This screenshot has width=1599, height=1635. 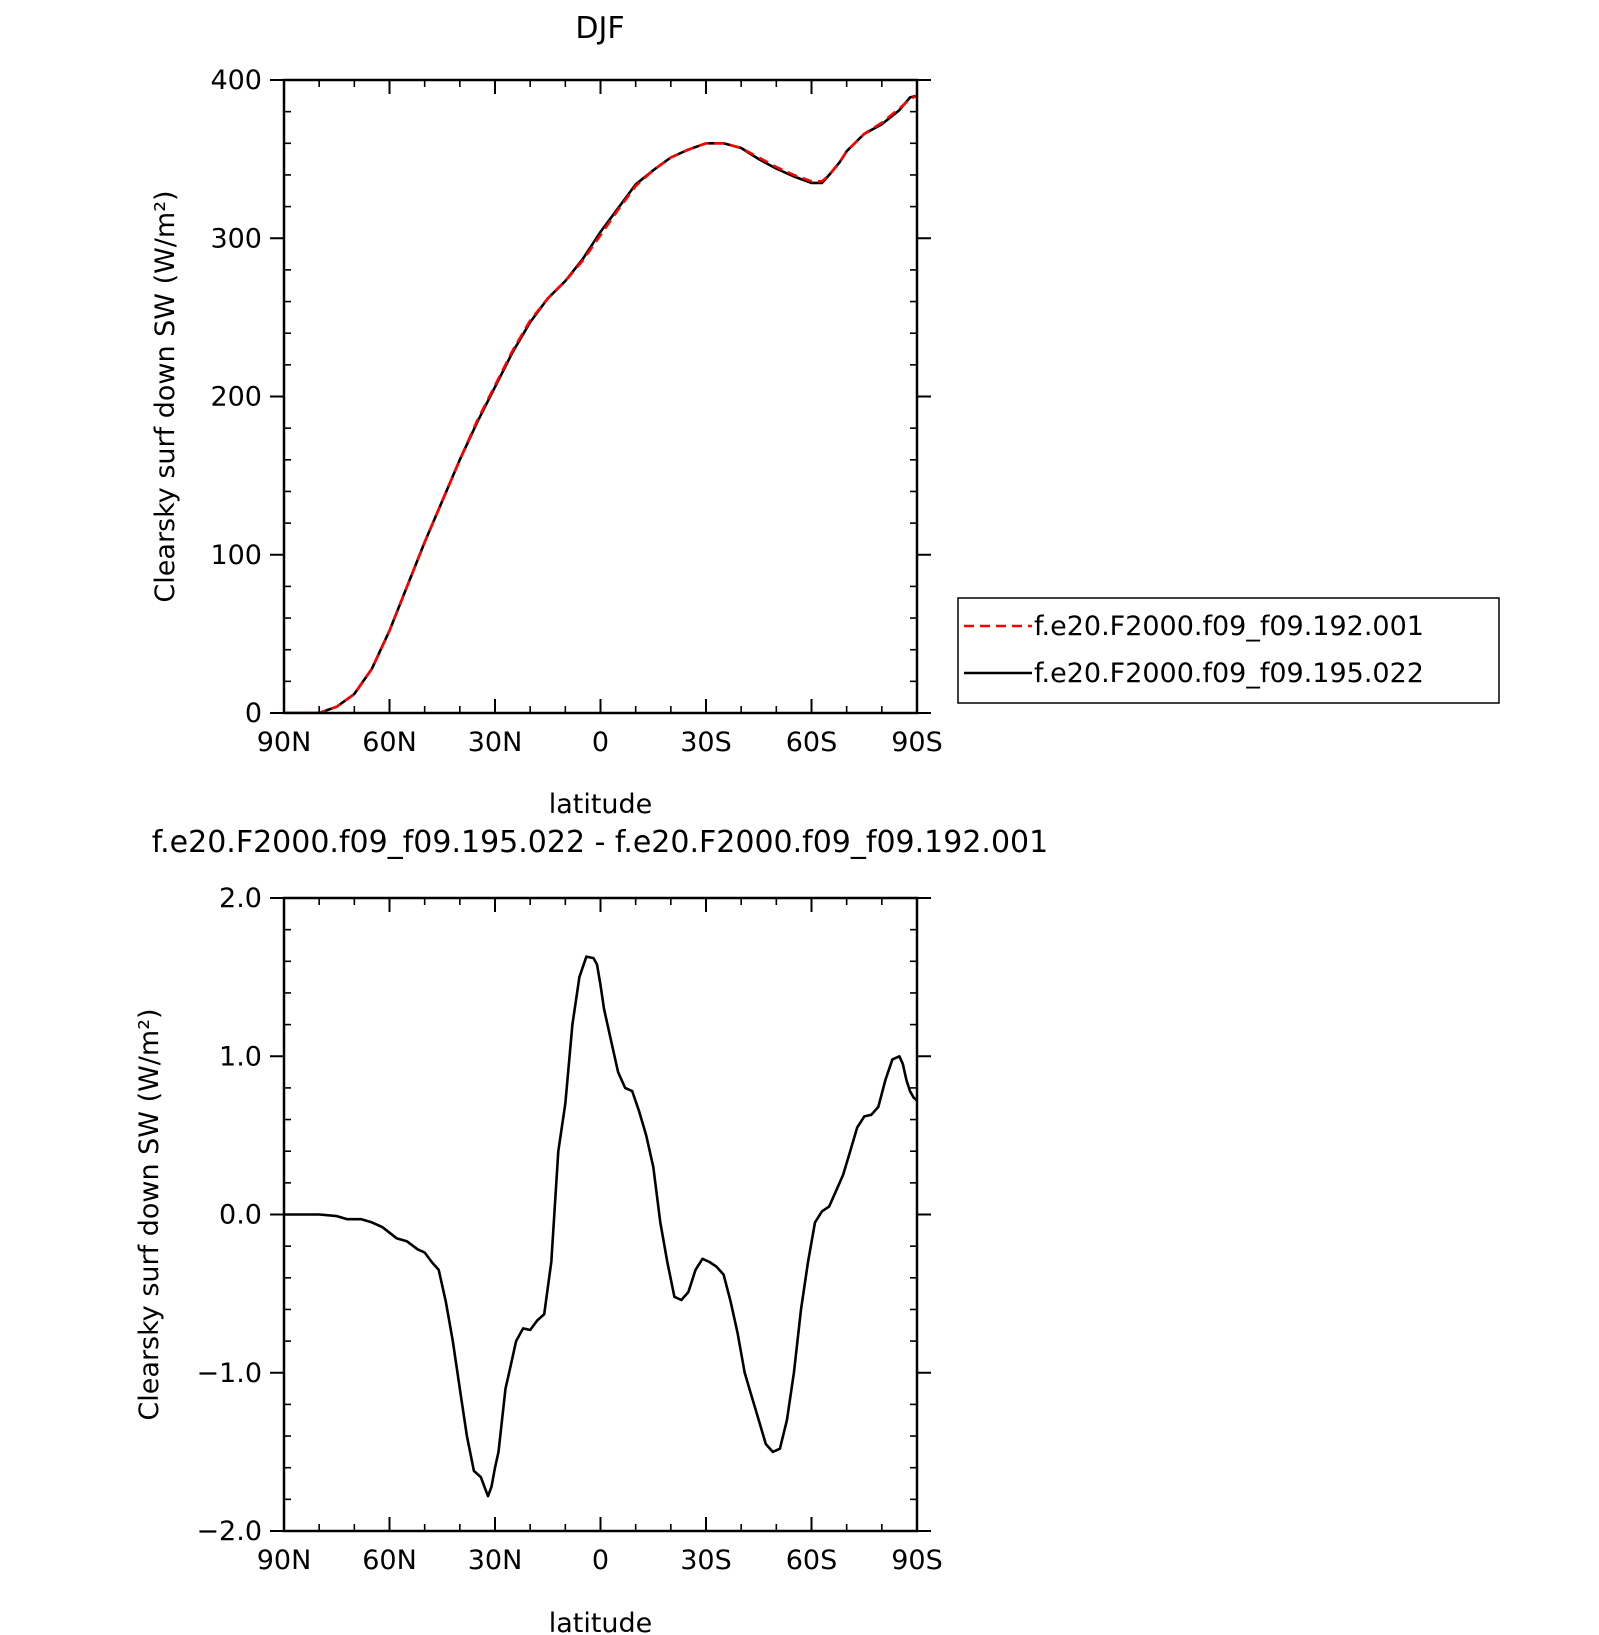 I want to click on bottom-y-axis-label: Clearsky surf down SW (W/m²), so click(x=149, y=1214).